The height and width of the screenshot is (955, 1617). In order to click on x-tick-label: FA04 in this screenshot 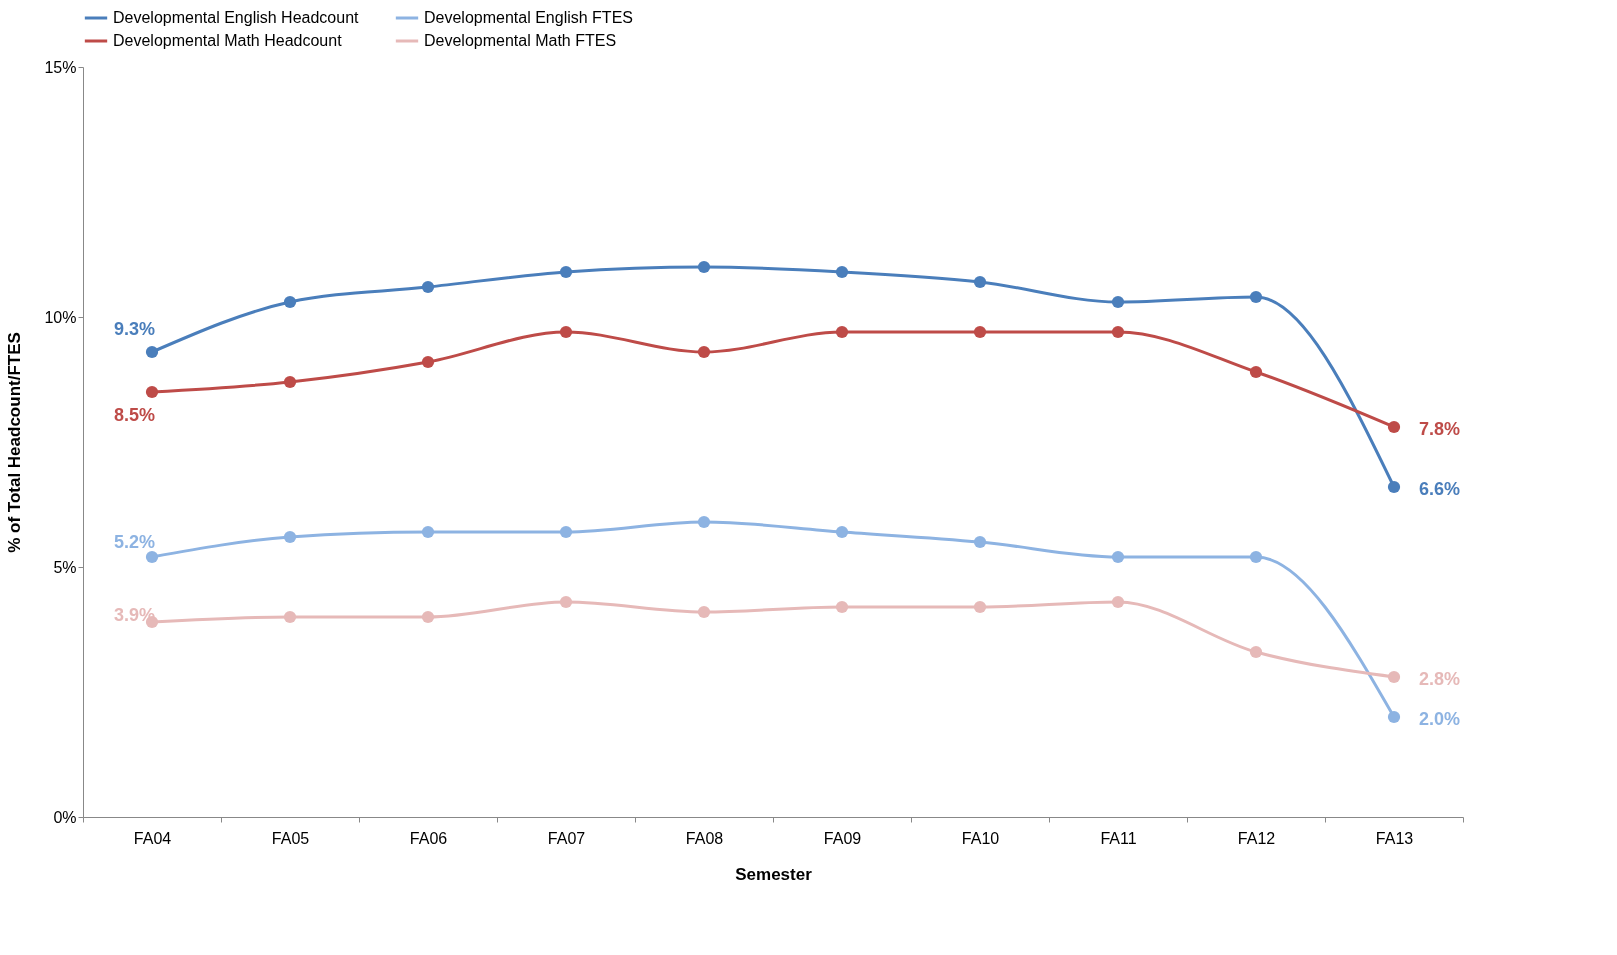, I will do `click(152, 838)`.